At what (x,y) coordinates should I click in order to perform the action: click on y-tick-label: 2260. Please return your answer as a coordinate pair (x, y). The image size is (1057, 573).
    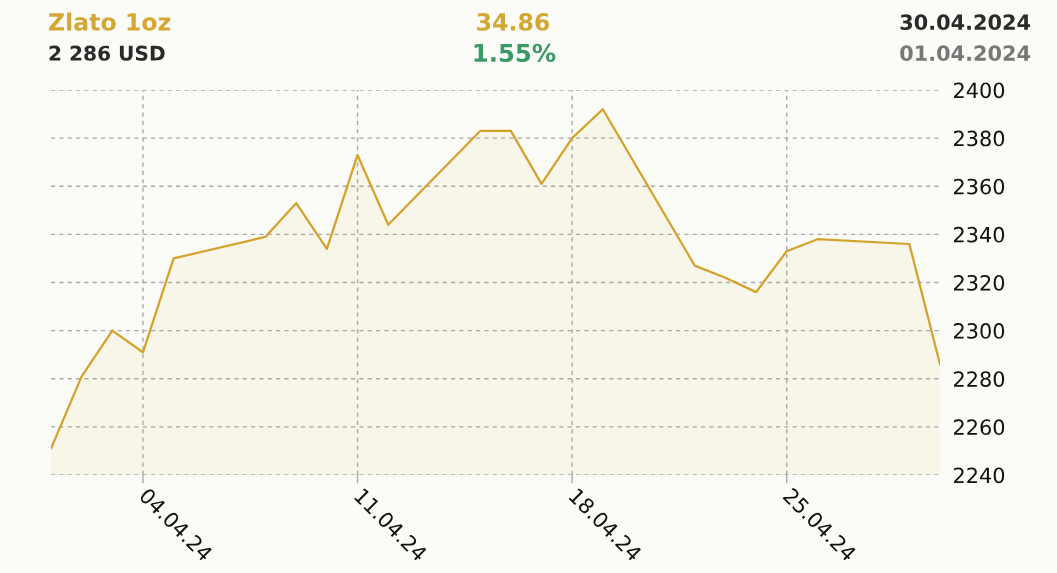
    Looking at the image, I should click on (979, 427).